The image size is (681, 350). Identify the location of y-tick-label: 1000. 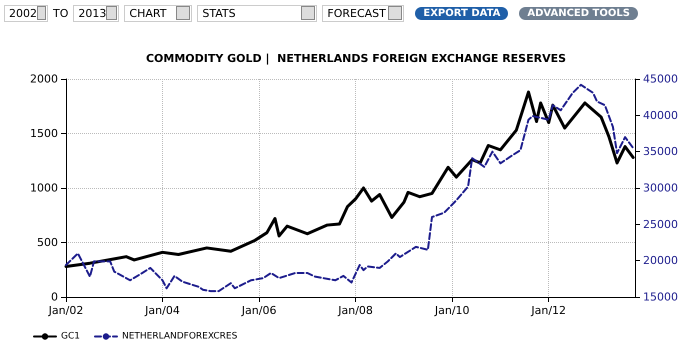
(44, 188).